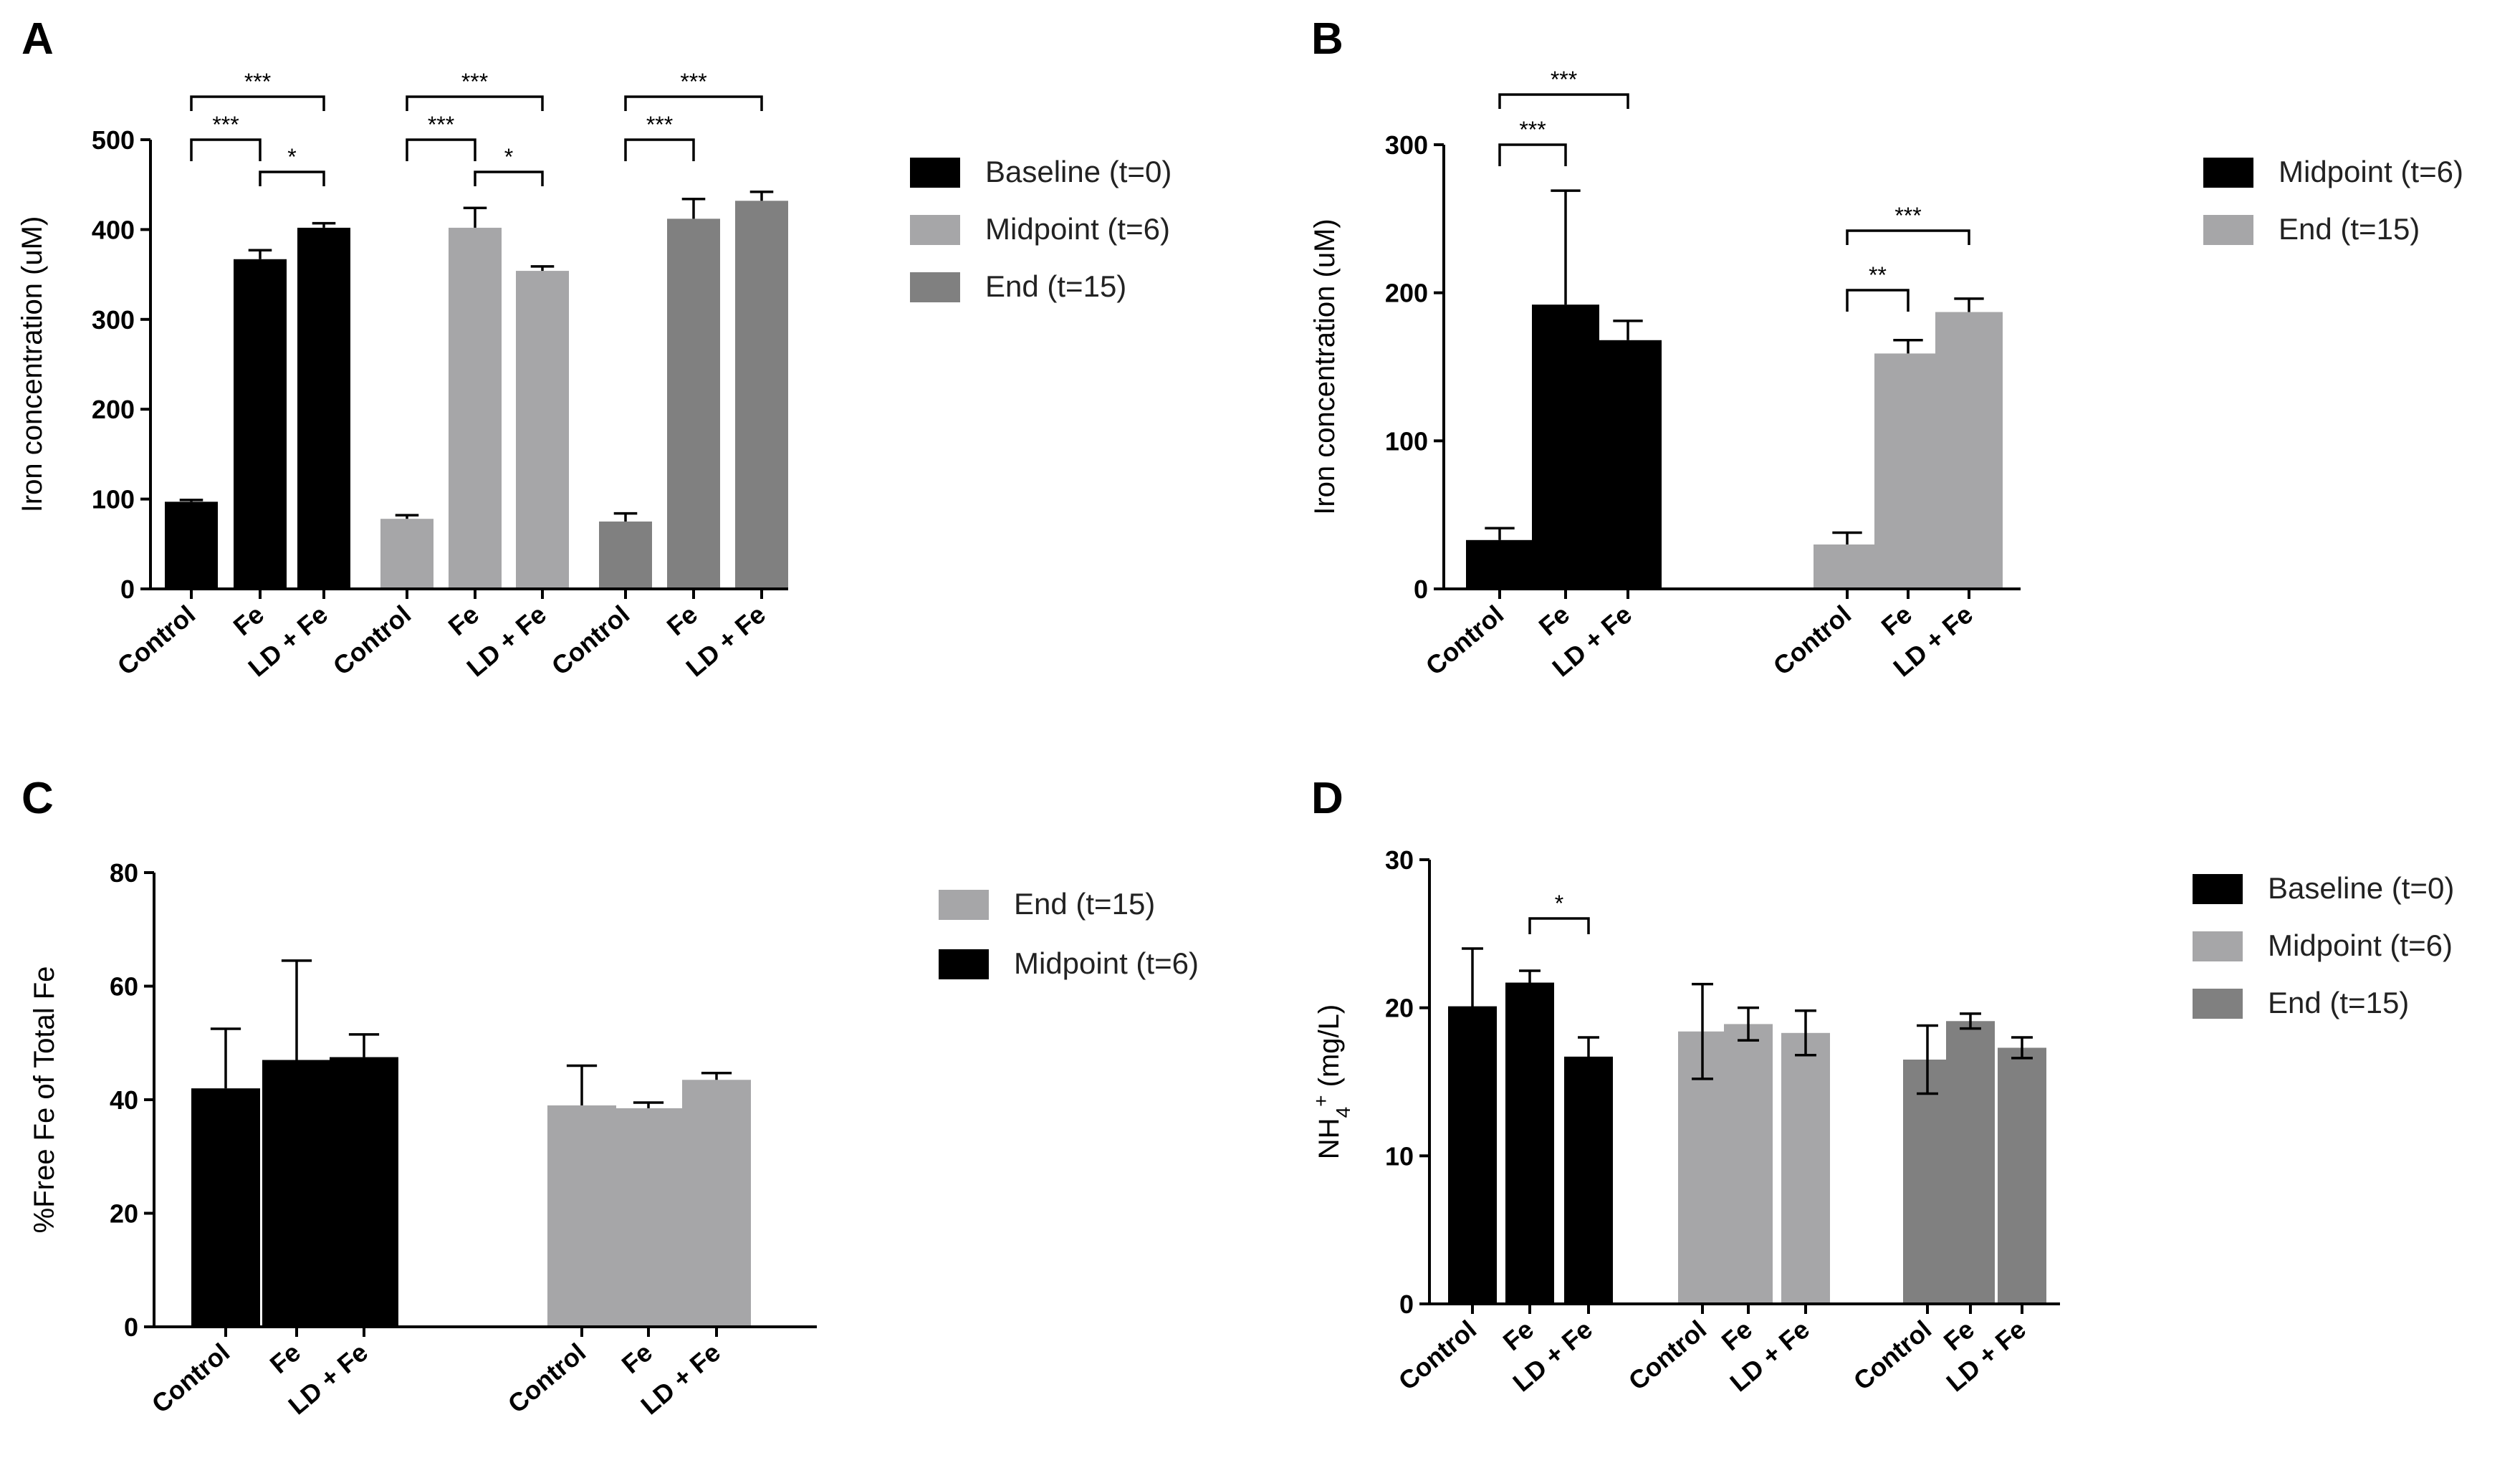  What do you see at coordinates (1892, 1355) in the screenshot?
I see `panel-d-x-tick-label-7: Control` at bounding box center [1892, 1355].